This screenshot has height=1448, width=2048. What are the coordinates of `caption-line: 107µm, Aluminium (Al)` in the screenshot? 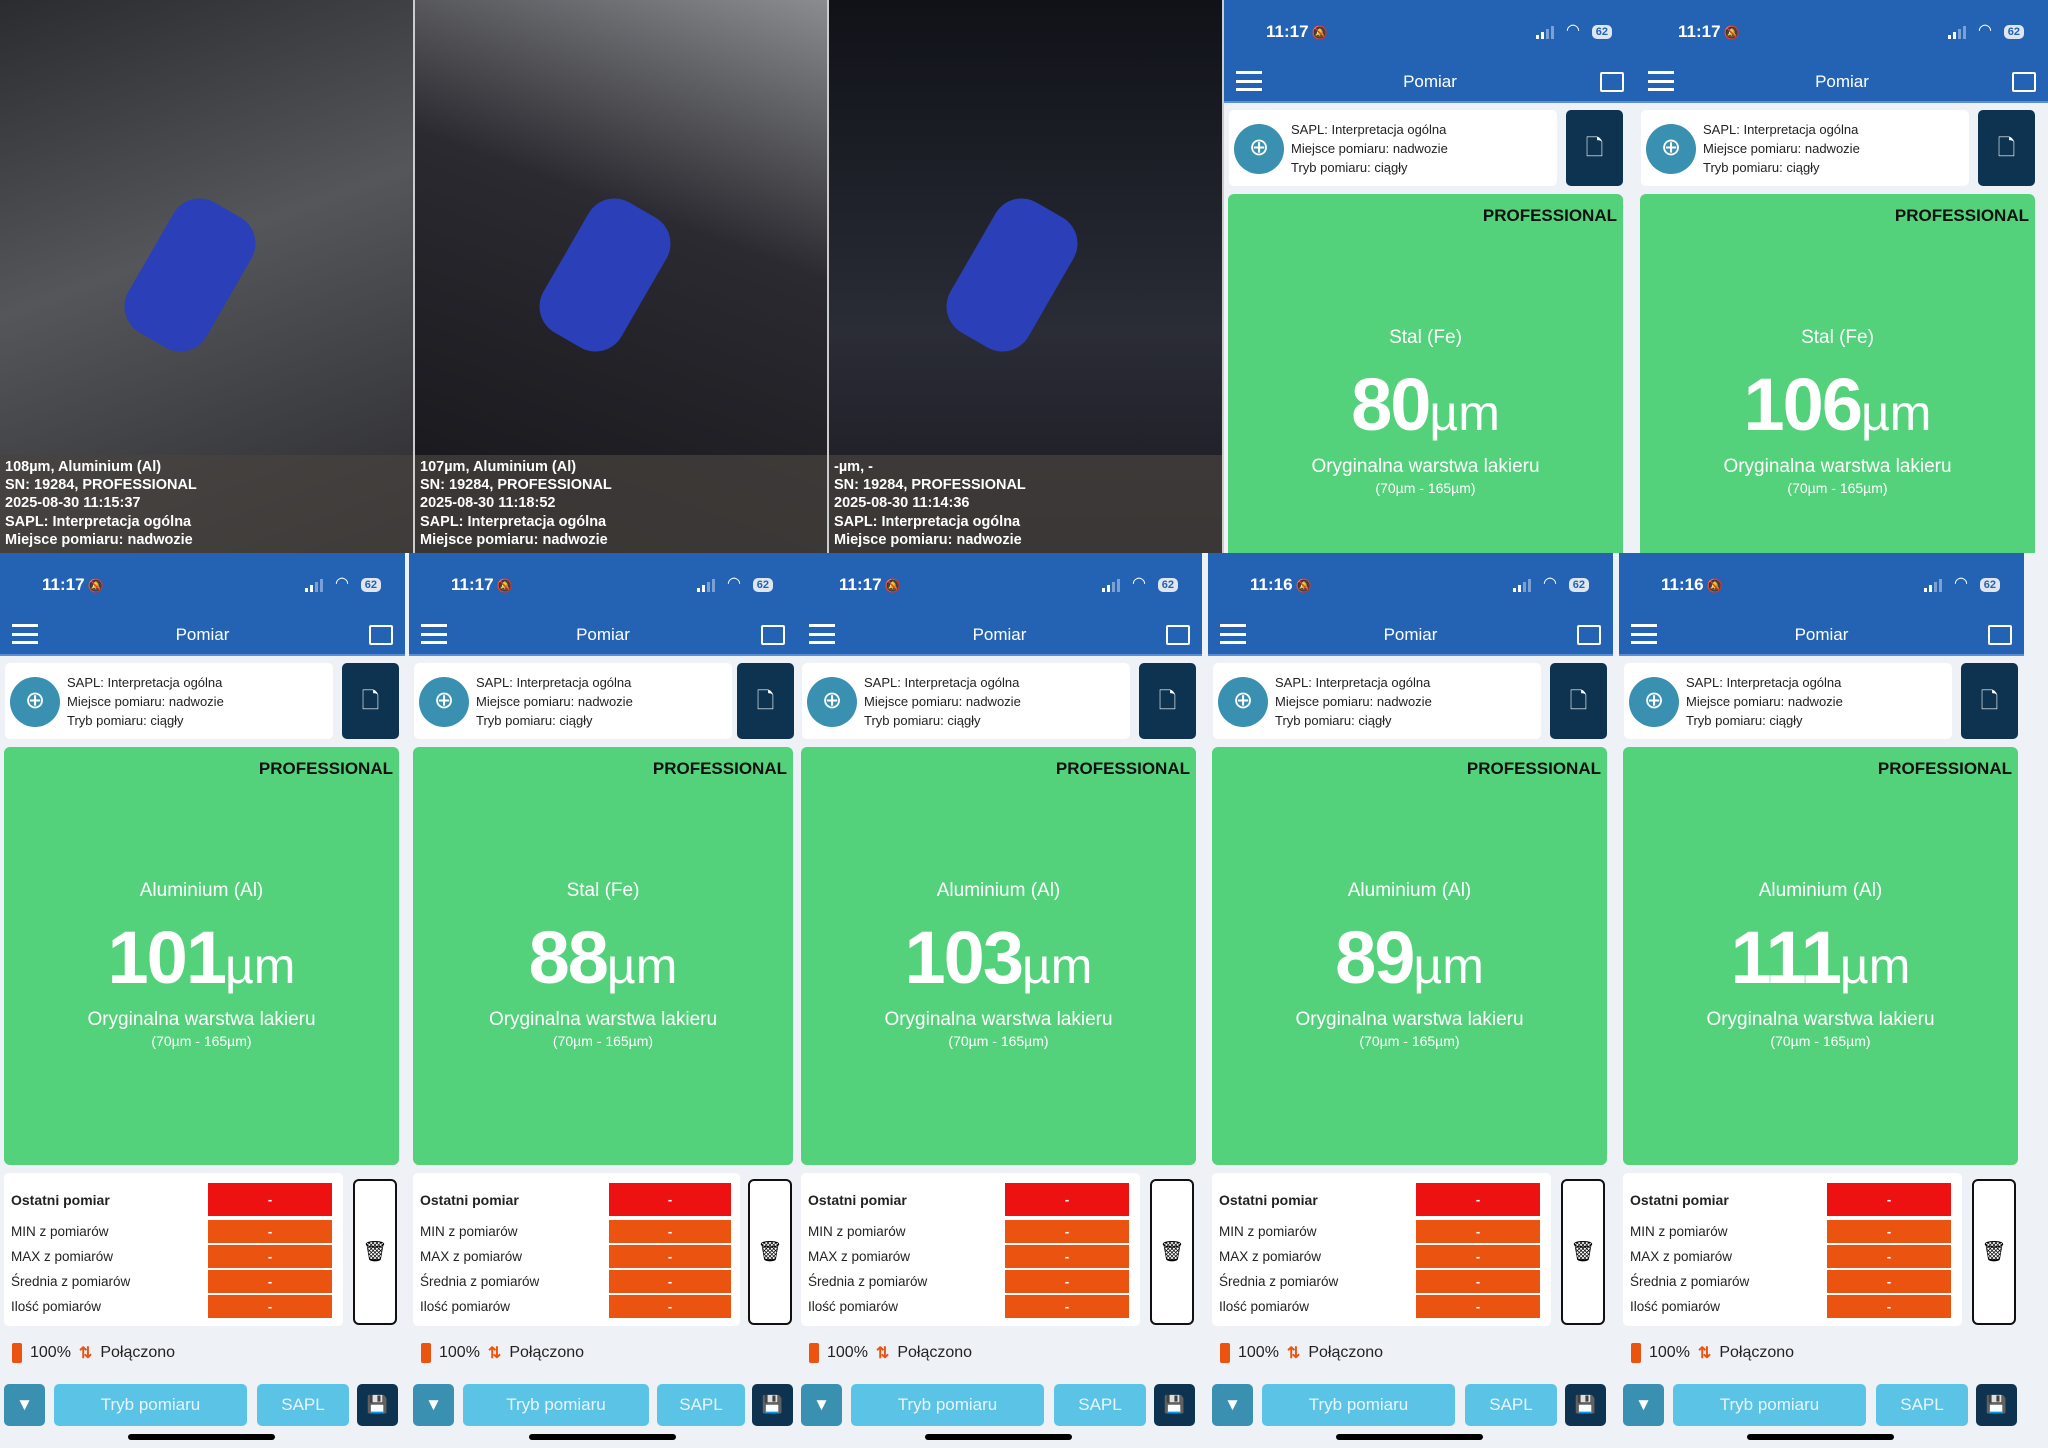 It's located at (498, 467).